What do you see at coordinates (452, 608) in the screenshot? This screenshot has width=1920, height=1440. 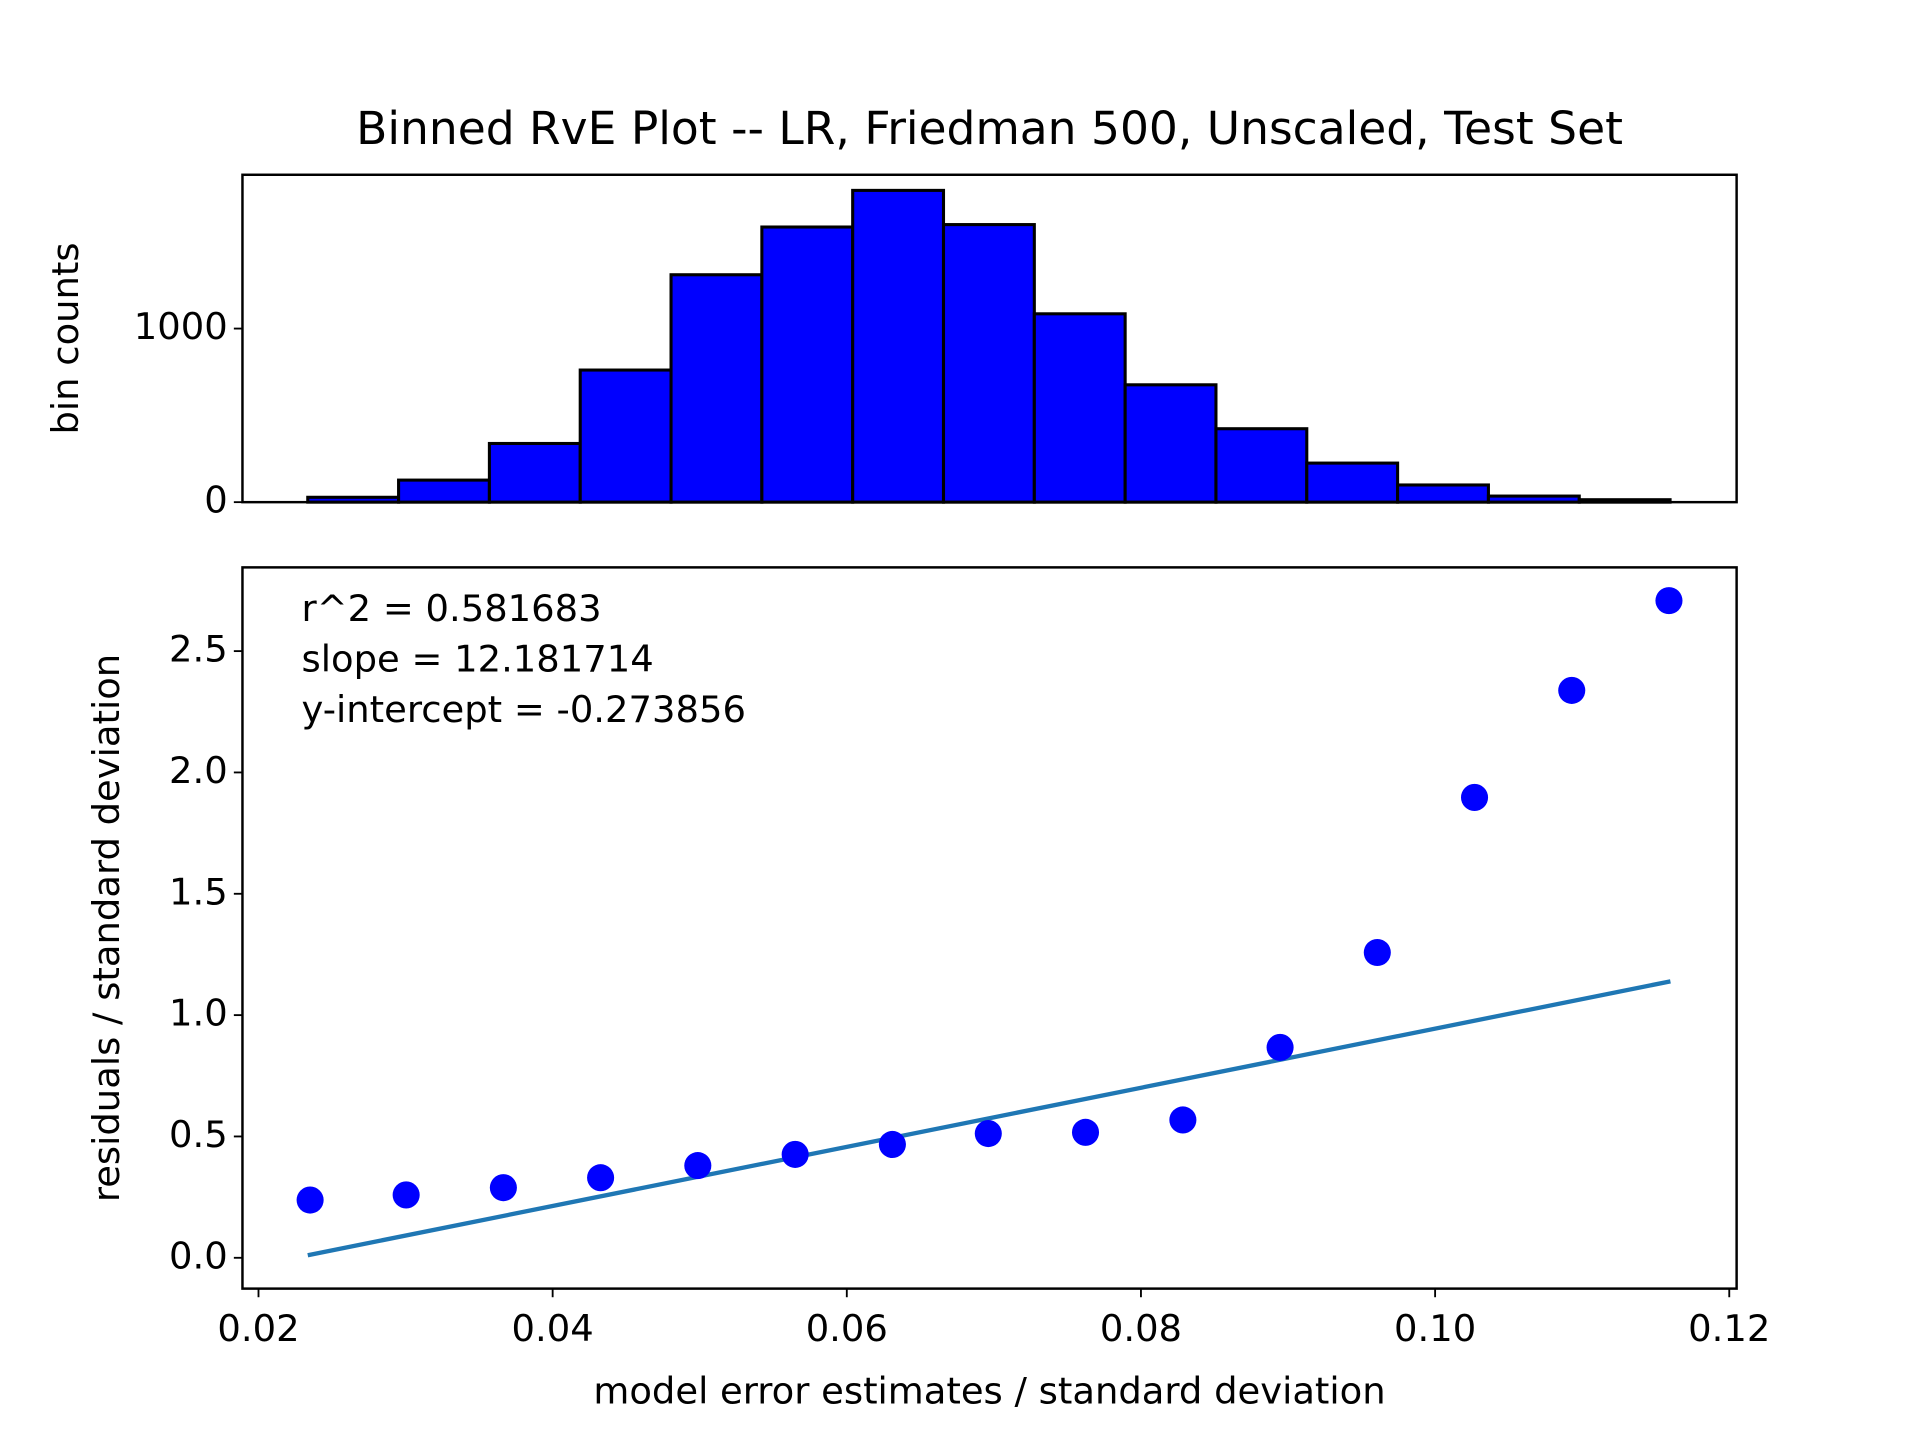 I see `annotation: r^2 = 0.581683` at bounding box center [452, 608].